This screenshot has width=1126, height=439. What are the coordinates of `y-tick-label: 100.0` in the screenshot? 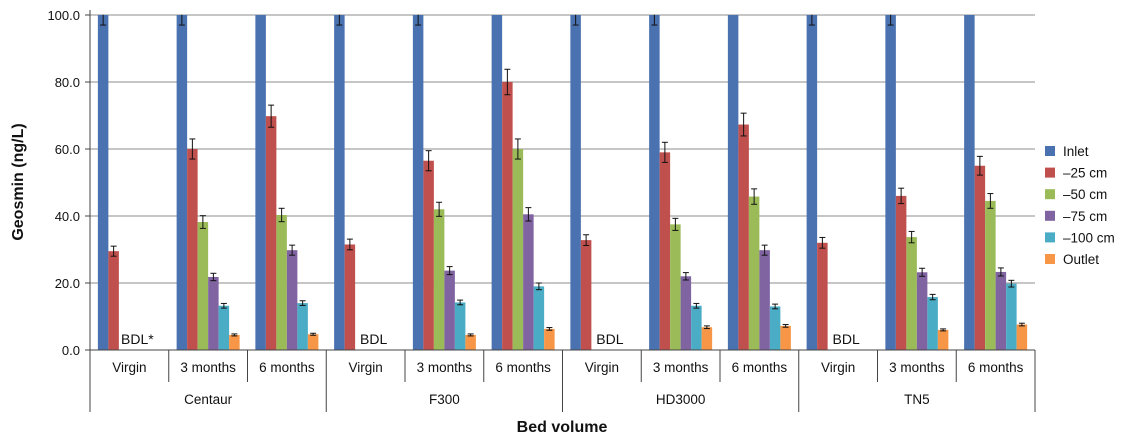 It's located at (63, 15).